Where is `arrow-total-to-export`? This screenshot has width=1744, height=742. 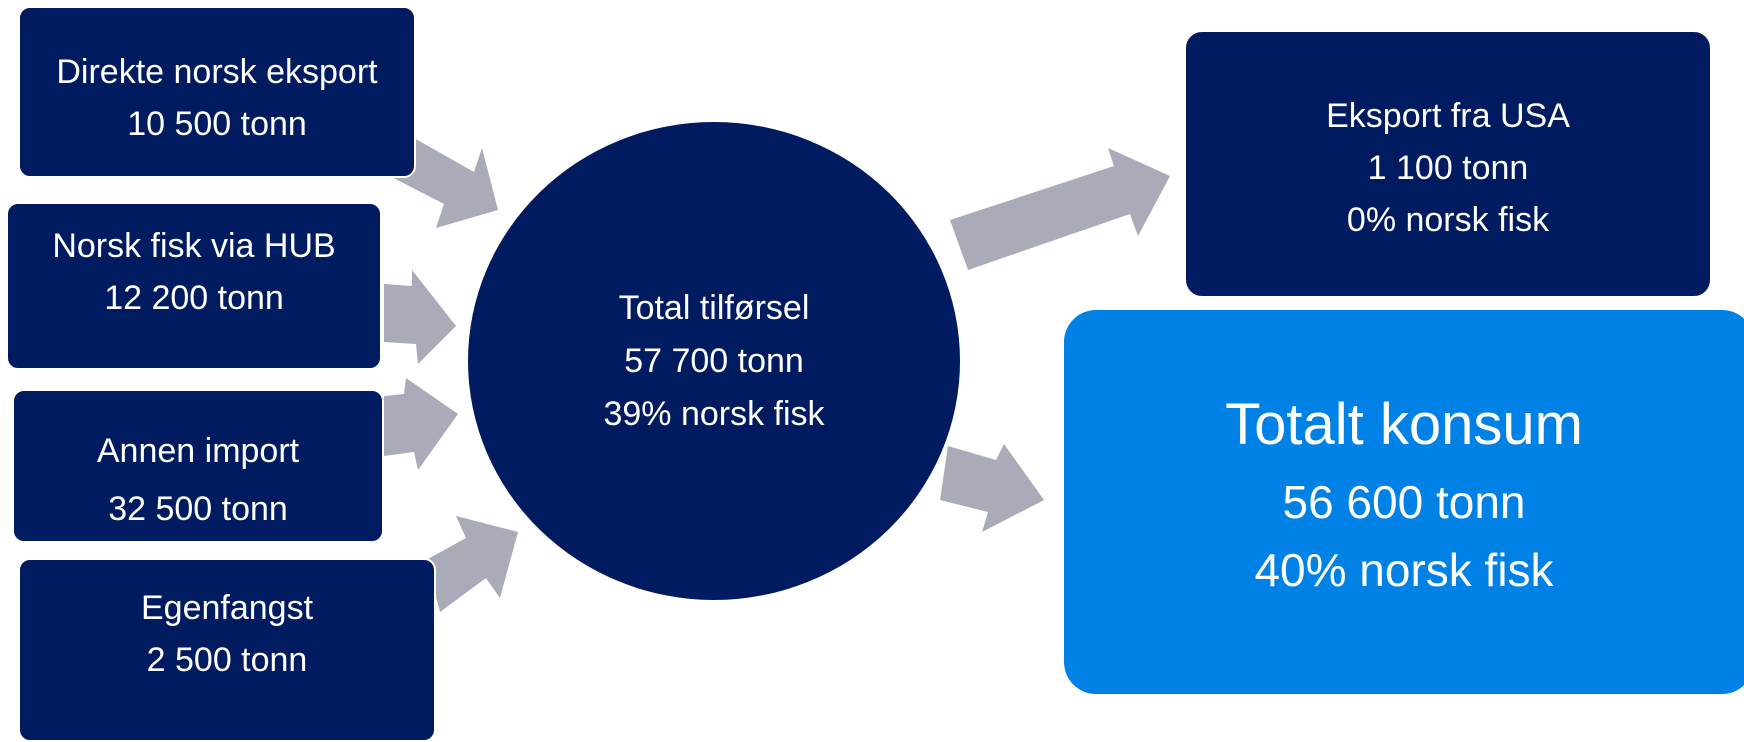 arrow-total-to-export is located at coordinates (1060, 209).